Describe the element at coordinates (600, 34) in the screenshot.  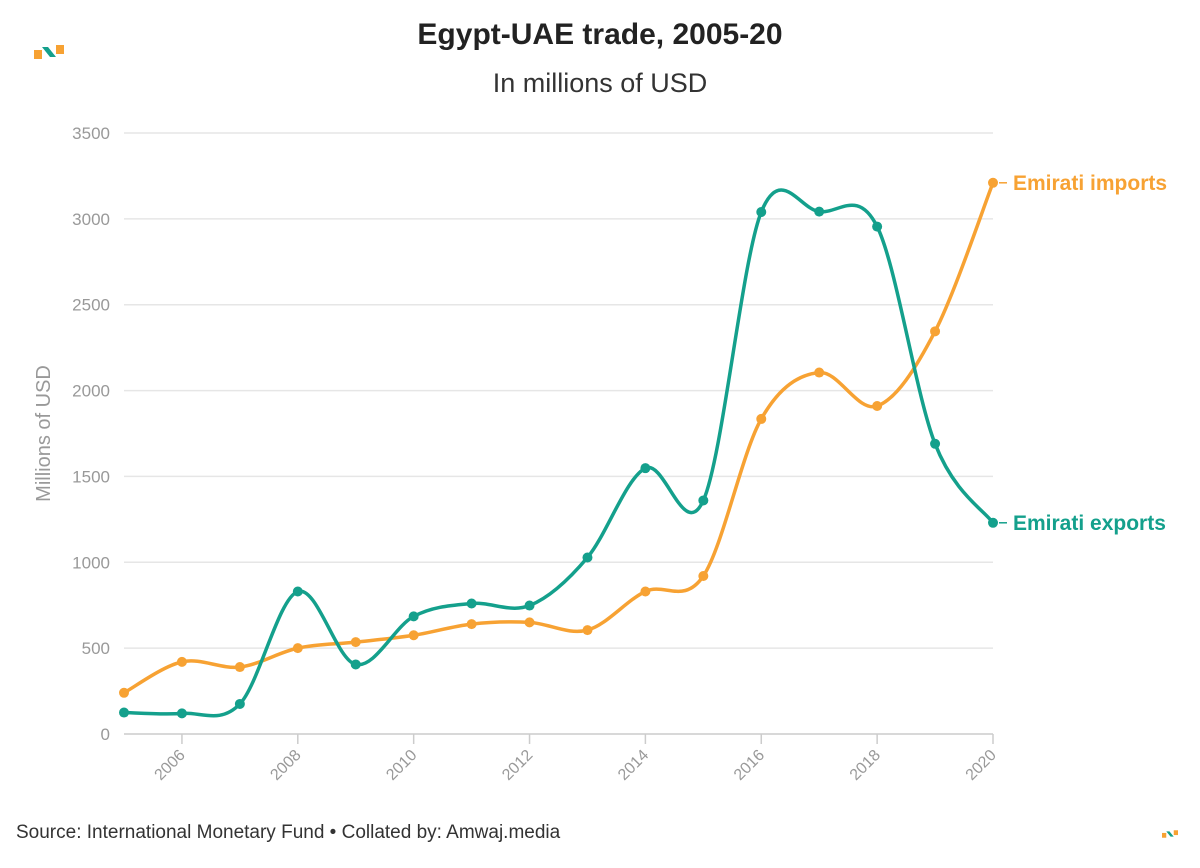
I see `chart-title: Egypt-UAE trade, 2005-20` at that location.